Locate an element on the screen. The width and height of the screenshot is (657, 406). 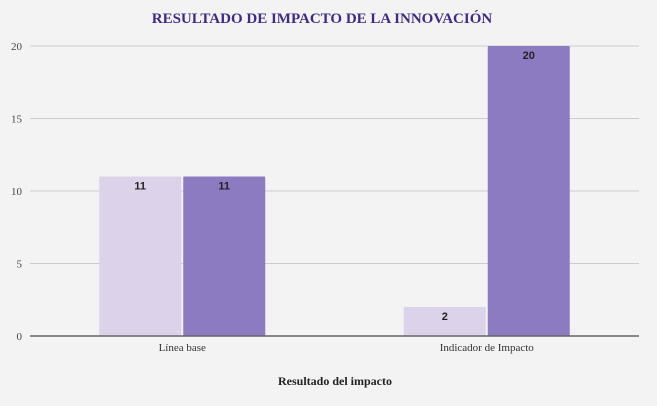
y-axis-ticks: 0 5 10 15 20 is located at coordinates (17, 192).